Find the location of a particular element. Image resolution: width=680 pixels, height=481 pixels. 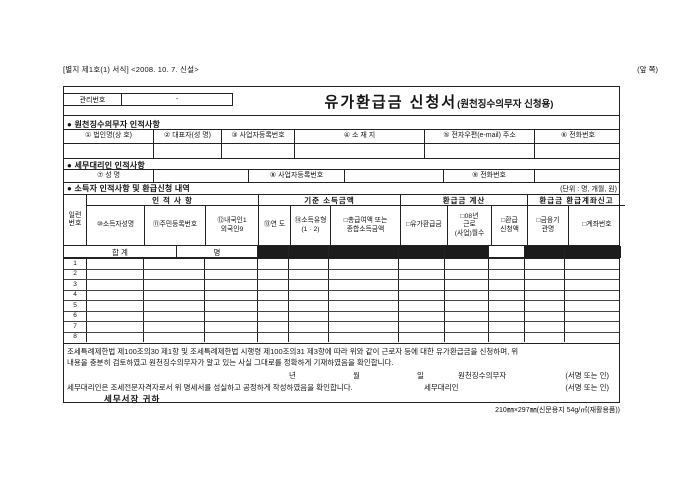

tax-agent-row: ⑦ 성 명 ⑧ 사업자등록번호 ⑨ 전화번호 is located at coordinates (341, 176).